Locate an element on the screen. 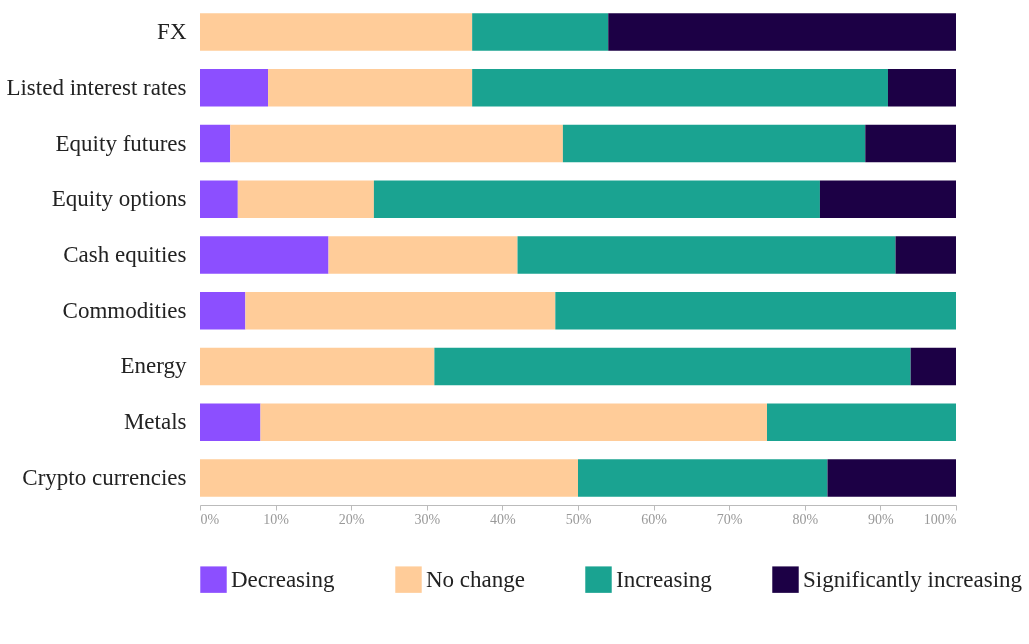 The image size is (1029, 644). y-tick-label: Commodities is located at coordinates (124, 310).